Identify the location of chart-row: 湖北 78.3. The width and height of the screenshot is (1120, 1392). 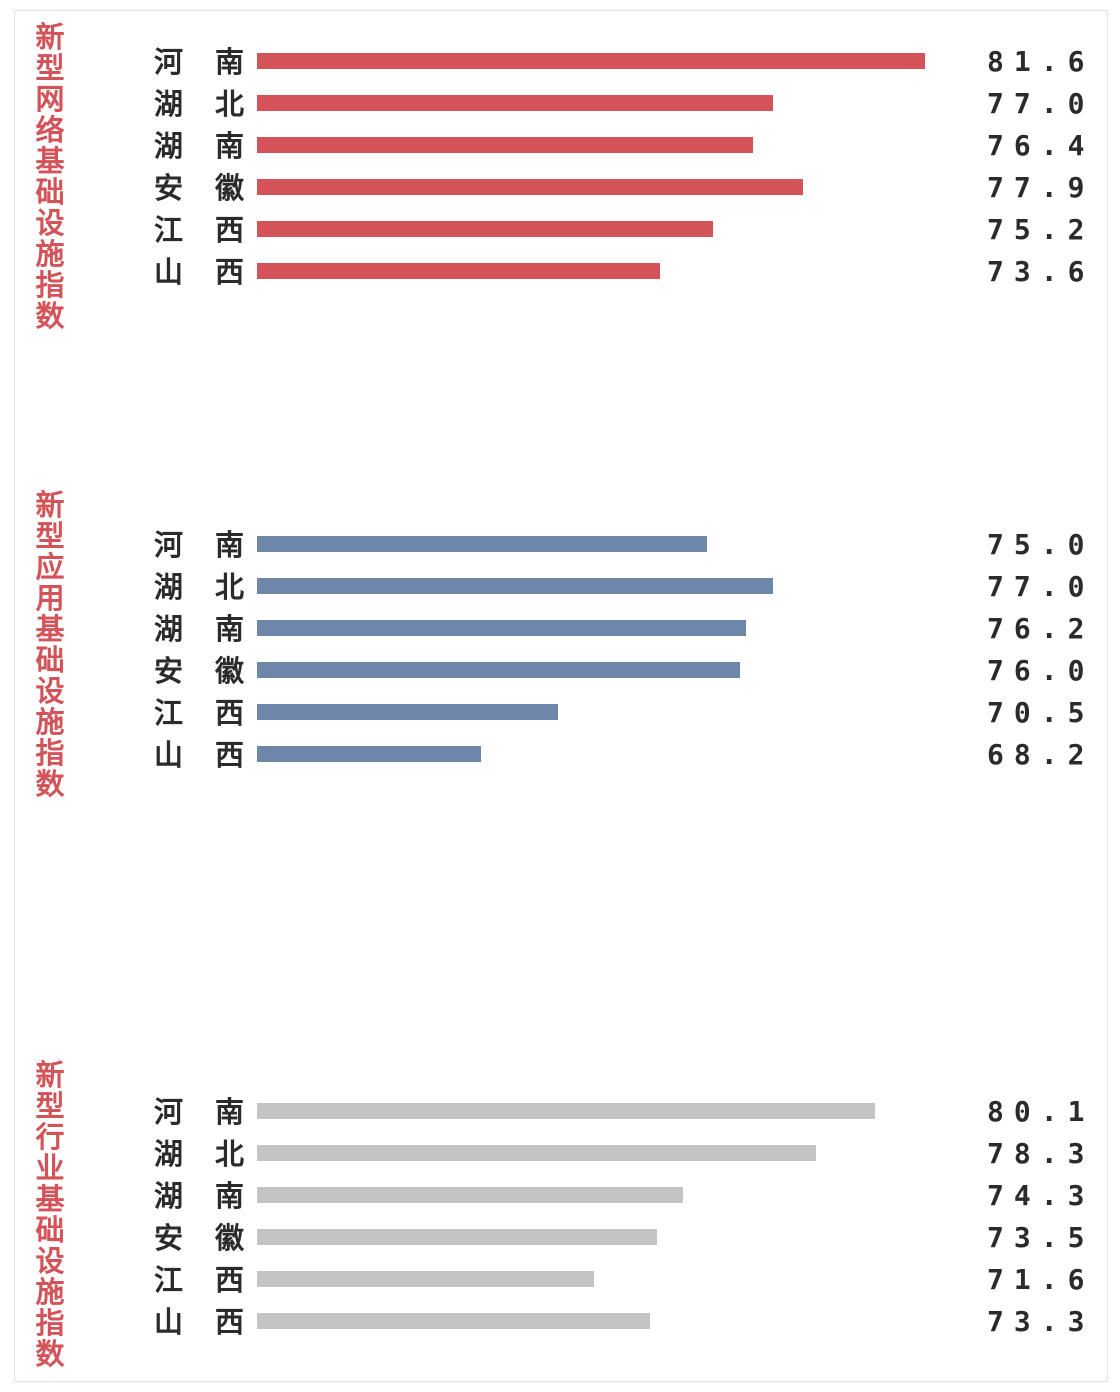
(560, 1157).